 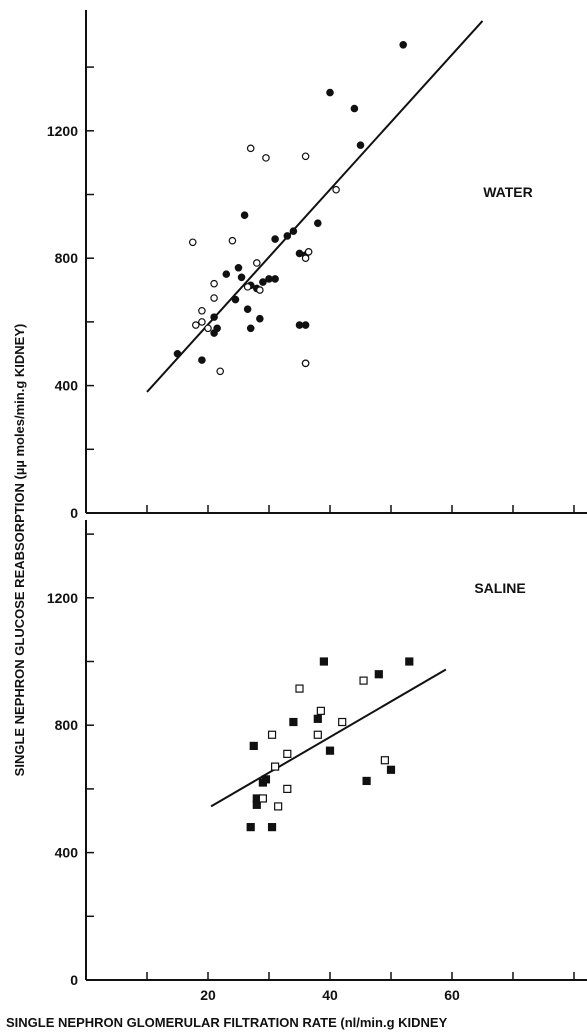 I want to click on x-tick-label: 60, so click(x=452, y=995).